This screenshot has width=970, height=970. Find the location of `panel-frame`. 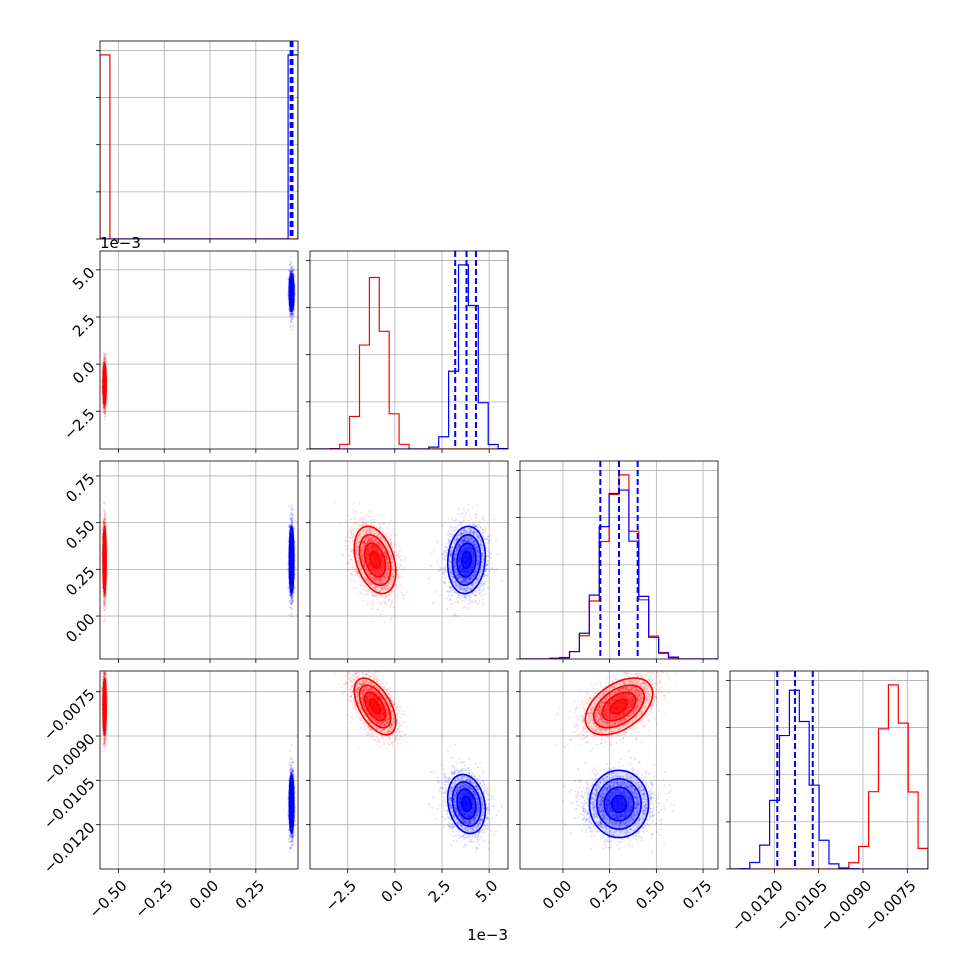

panel-frame is located at coordinates (199, 140).